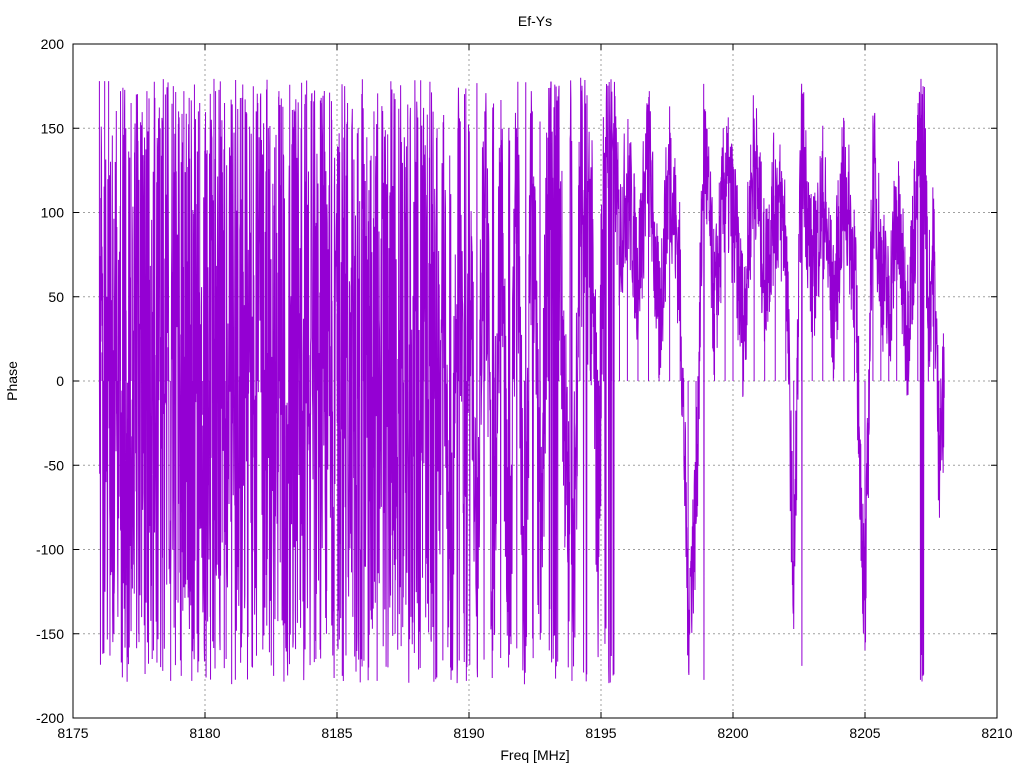 The image size is (1024, 768). I want to click on x-tick-label: 8210, so click(996, 733).